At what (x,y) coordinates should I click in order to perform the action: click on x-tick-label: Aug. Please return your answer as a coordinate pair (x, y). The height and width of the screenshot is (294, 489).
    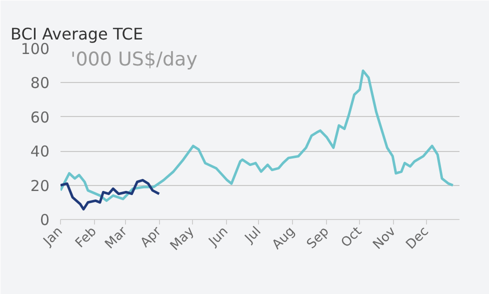
    Looking at the image, I should click on (284, 238).